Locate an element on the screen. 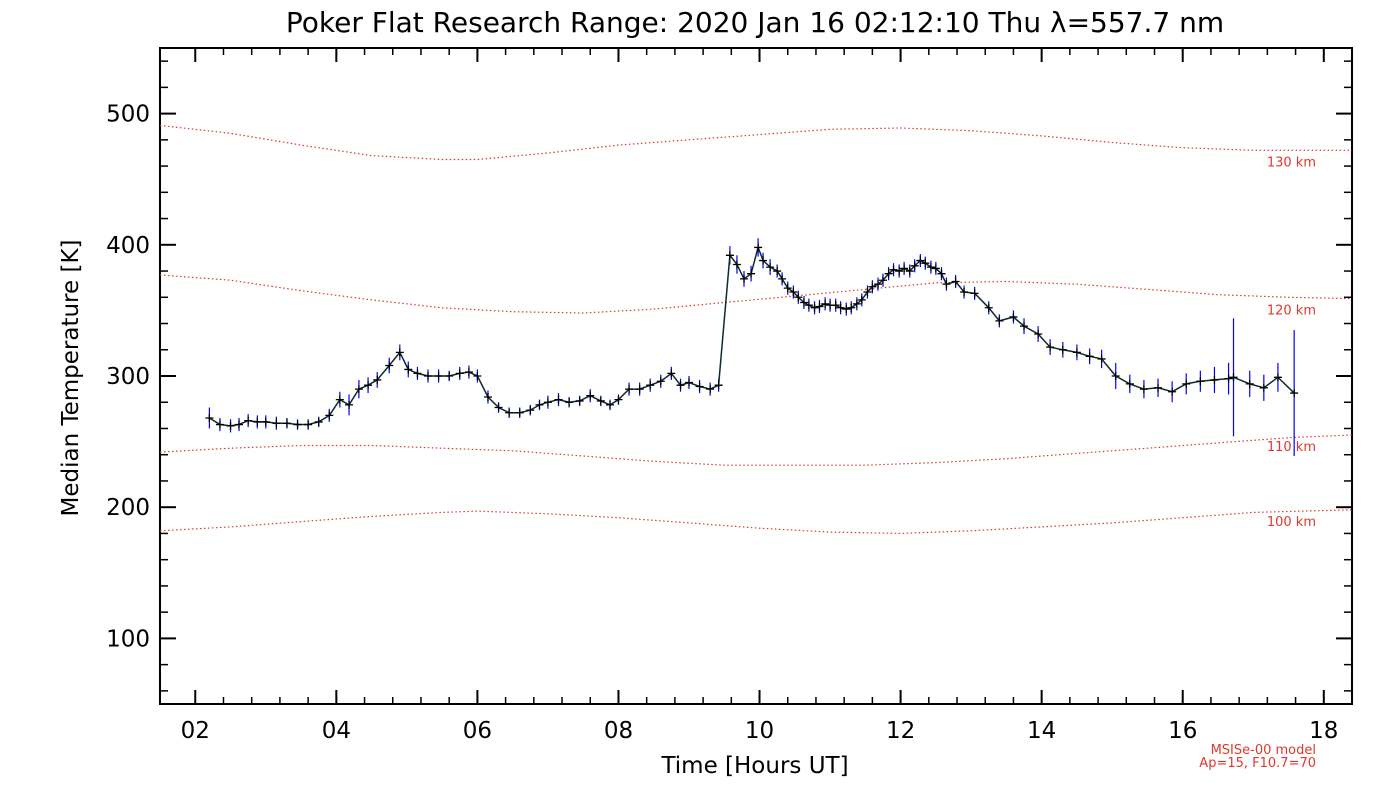 This screenshot has width=1400, height=800. x-tick-label: 16 is located at coordinates (1182, 731).